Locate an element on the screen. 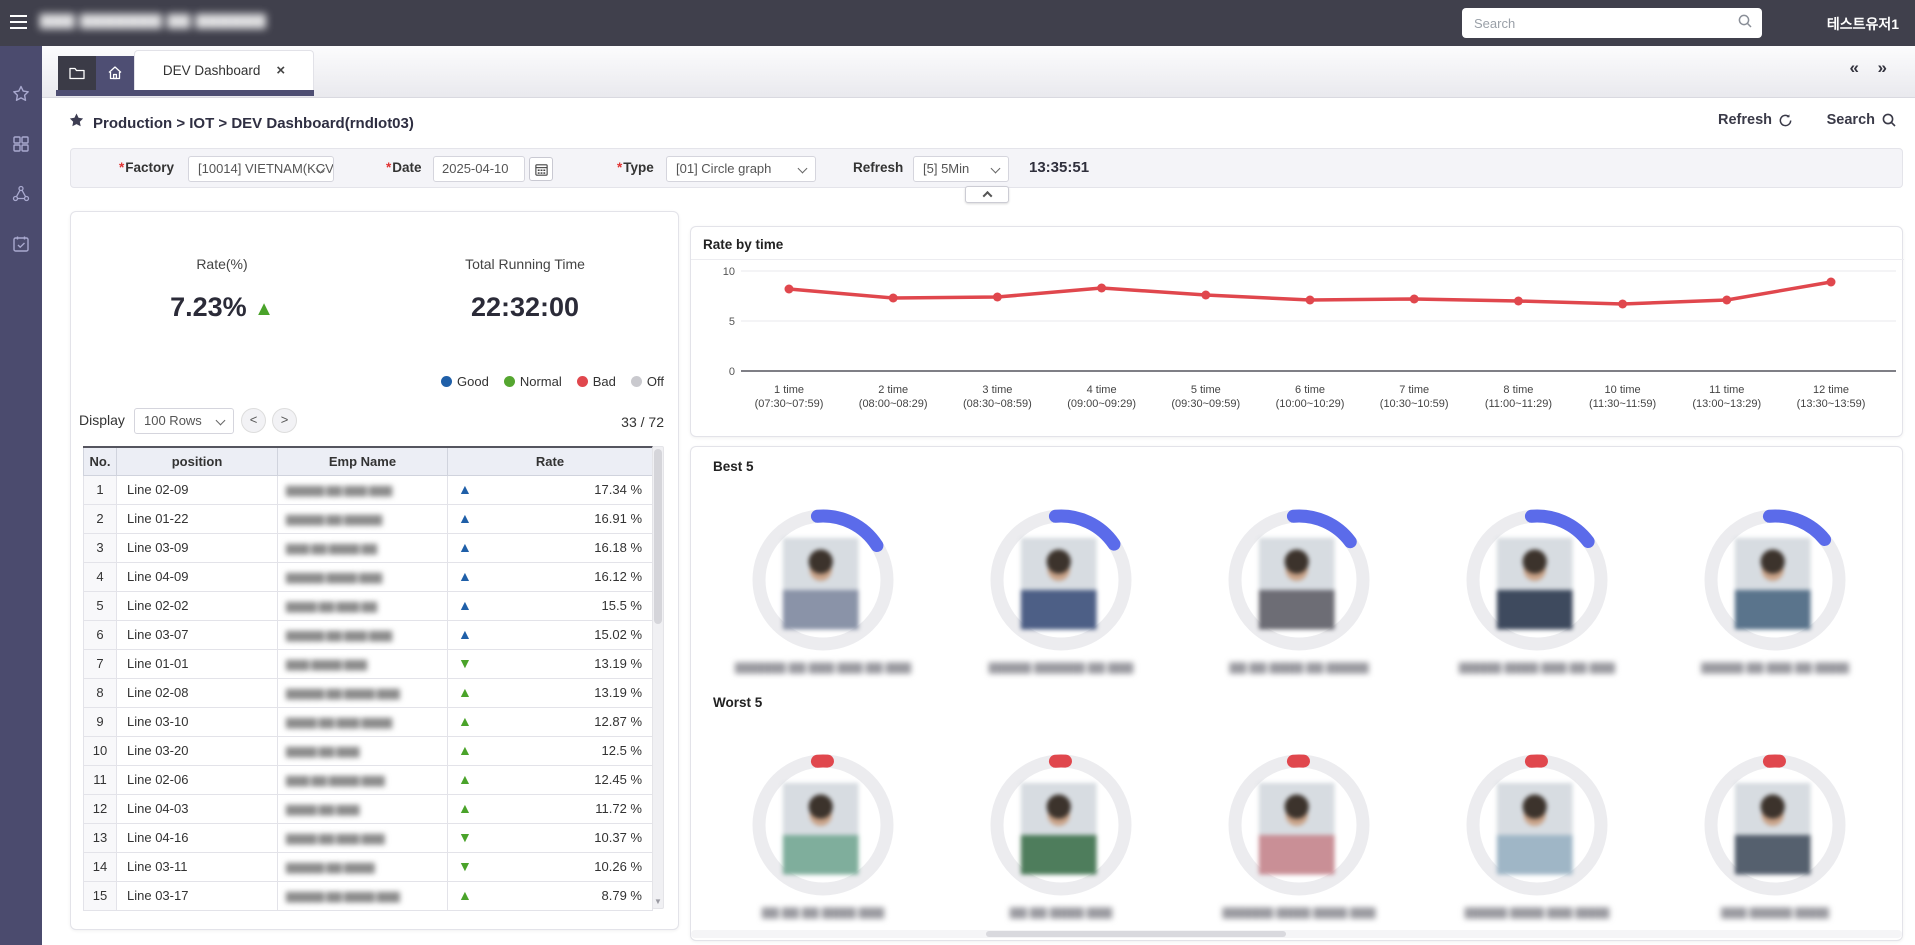 This screenshot has width=1915, height=945. favorite-star-icon is located at coordinates (76, 123).